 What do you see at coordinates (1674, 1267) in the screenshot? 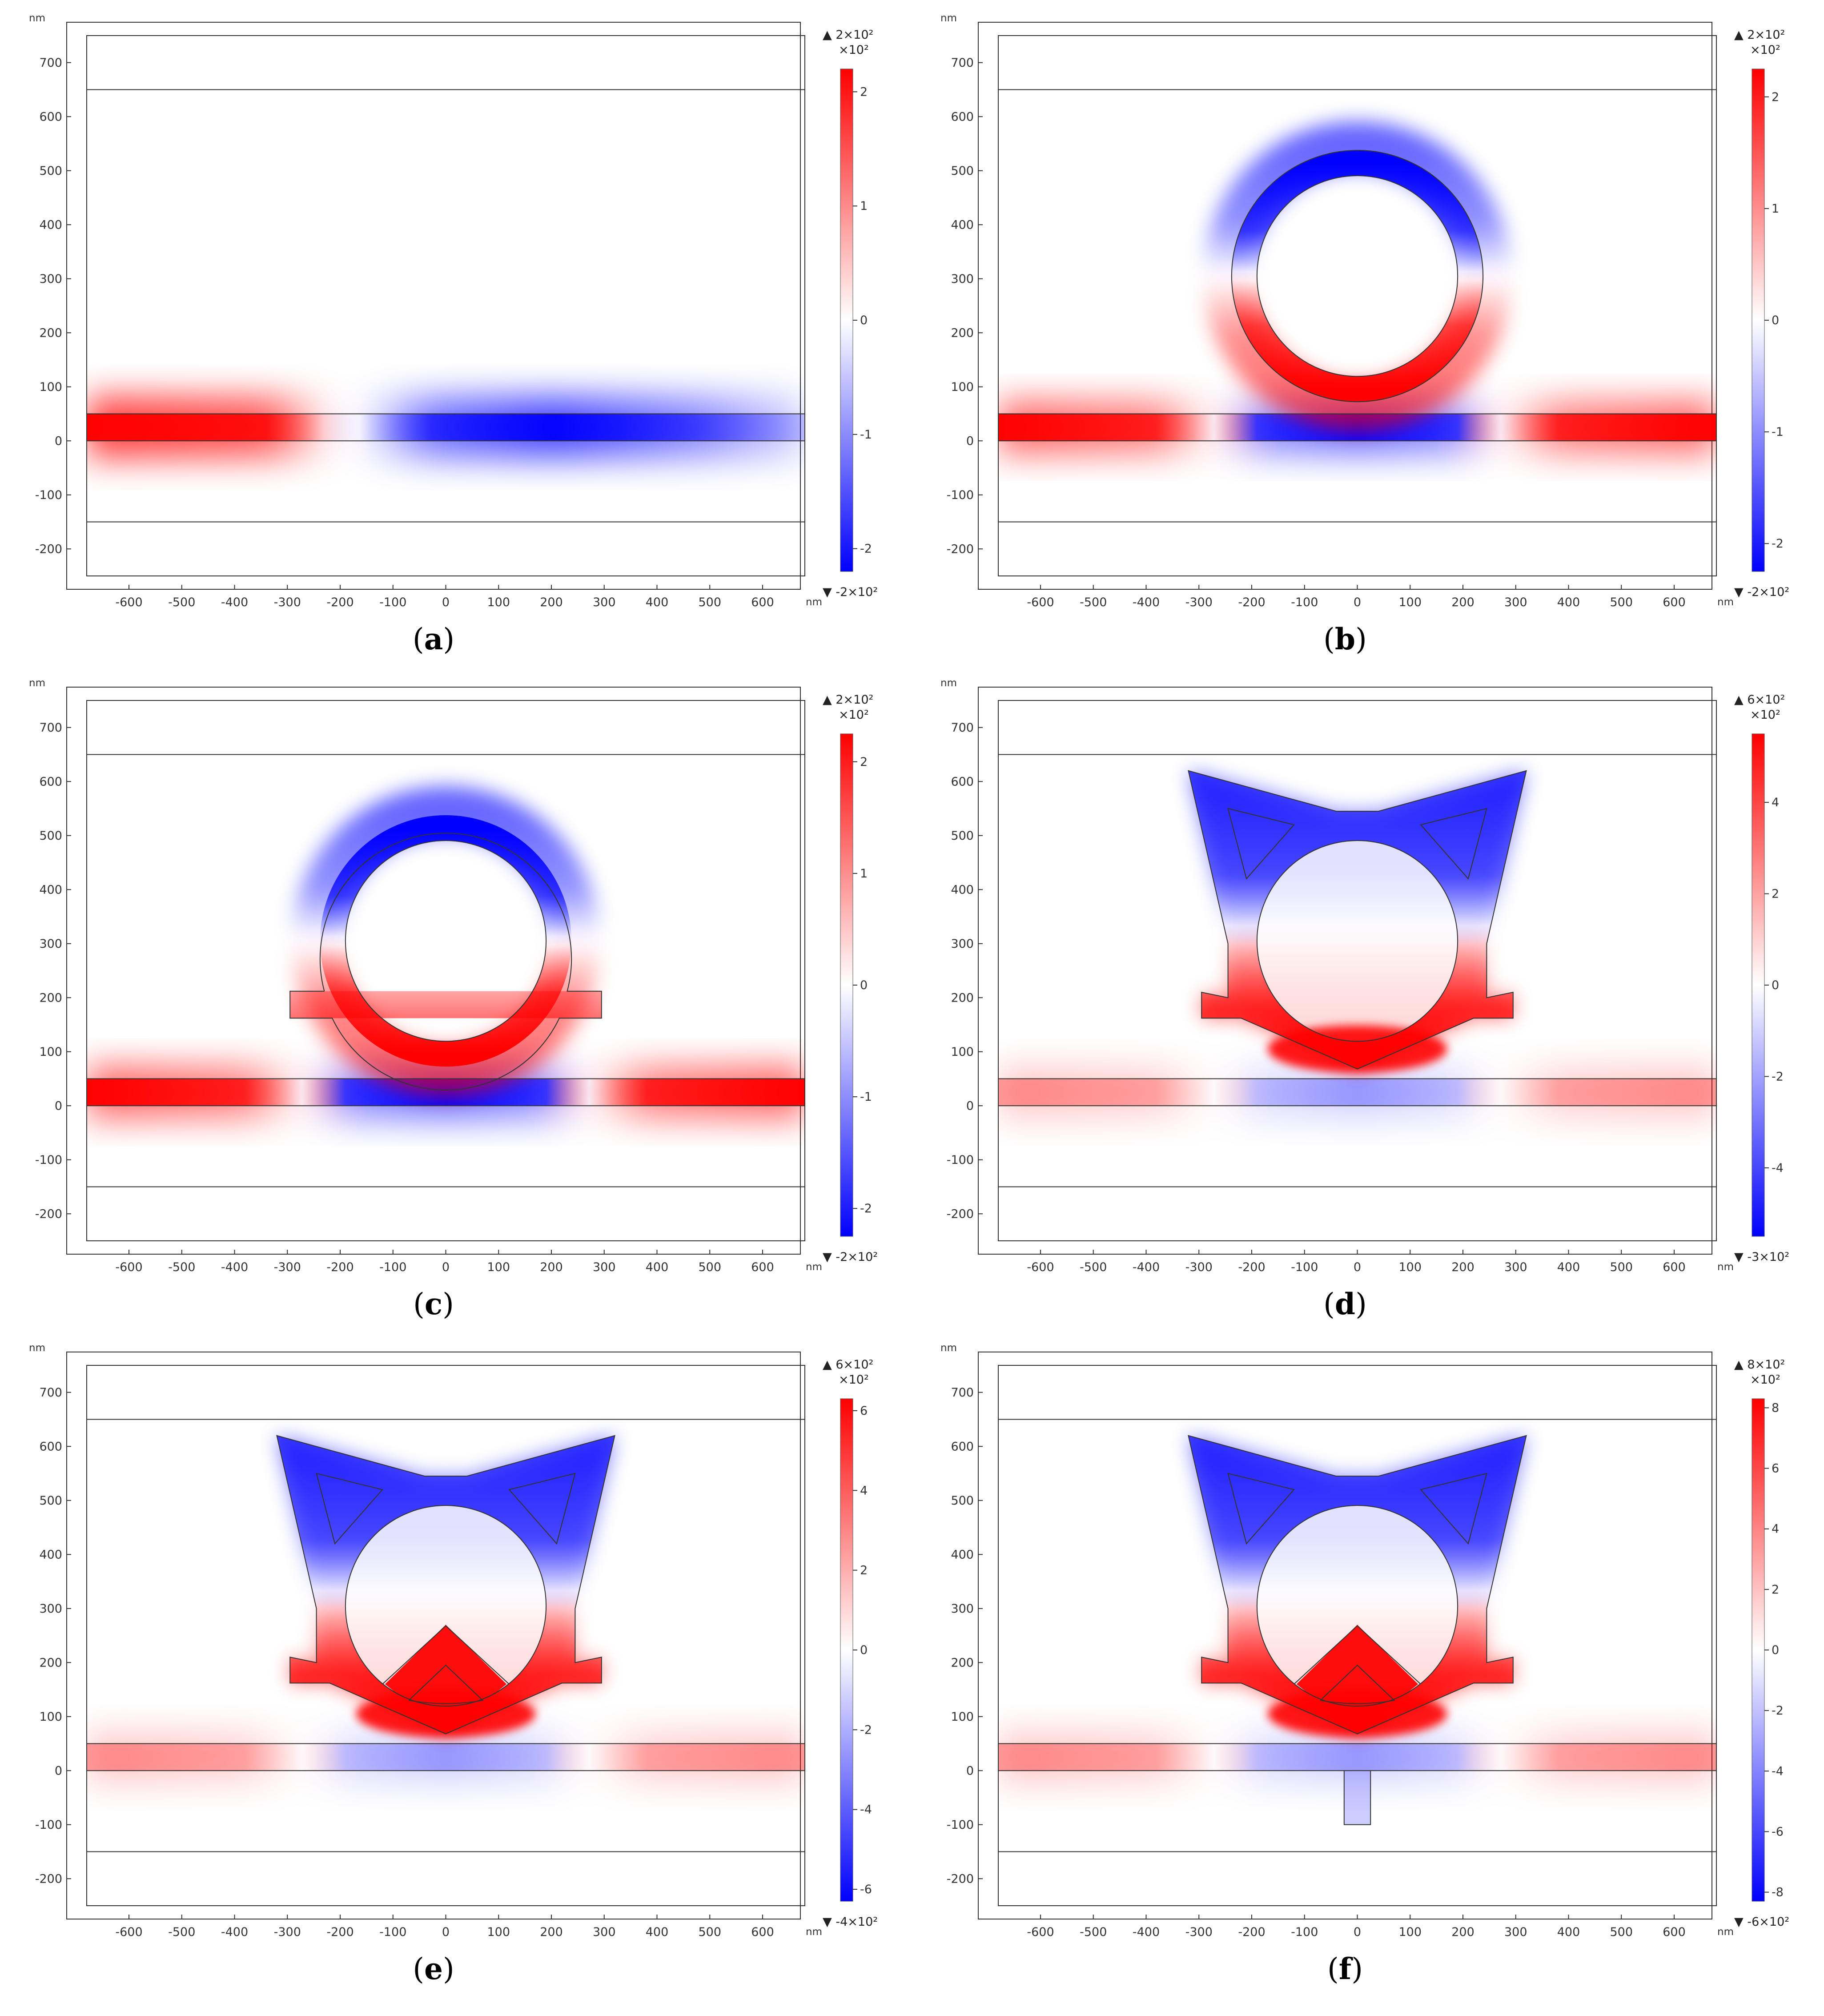
I see `x-tick-label: 600` at bounding box center [1674, 1267].